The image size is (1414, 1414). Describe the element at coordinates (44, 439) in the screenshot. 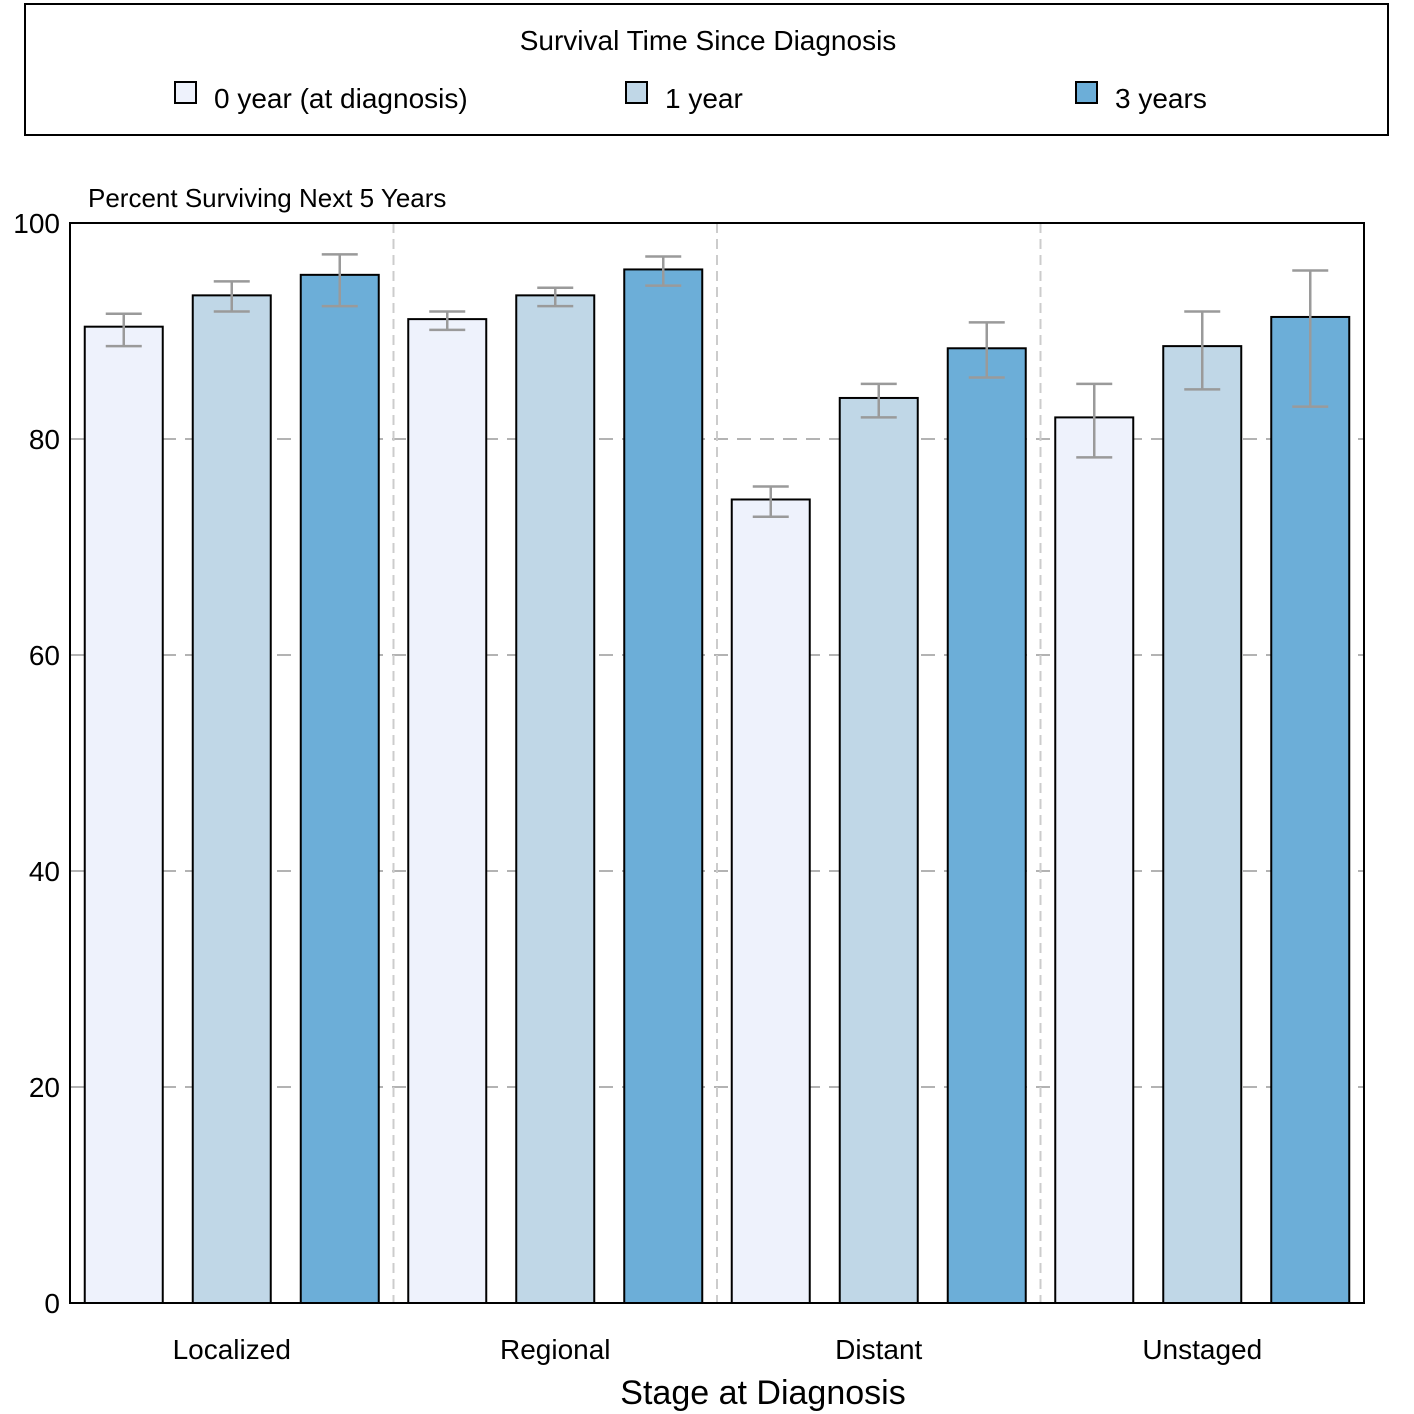

I see `y-tick-80: 80` at that location.